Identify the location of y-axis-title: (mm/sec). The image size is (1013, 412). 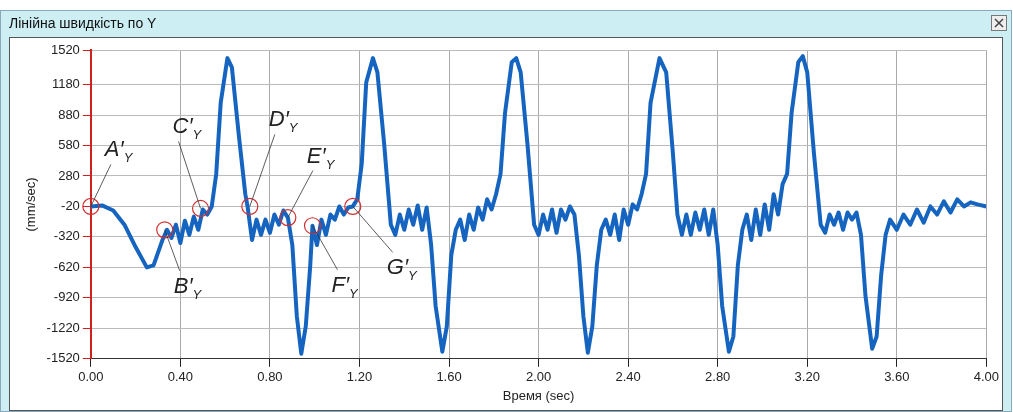
(31, 204).